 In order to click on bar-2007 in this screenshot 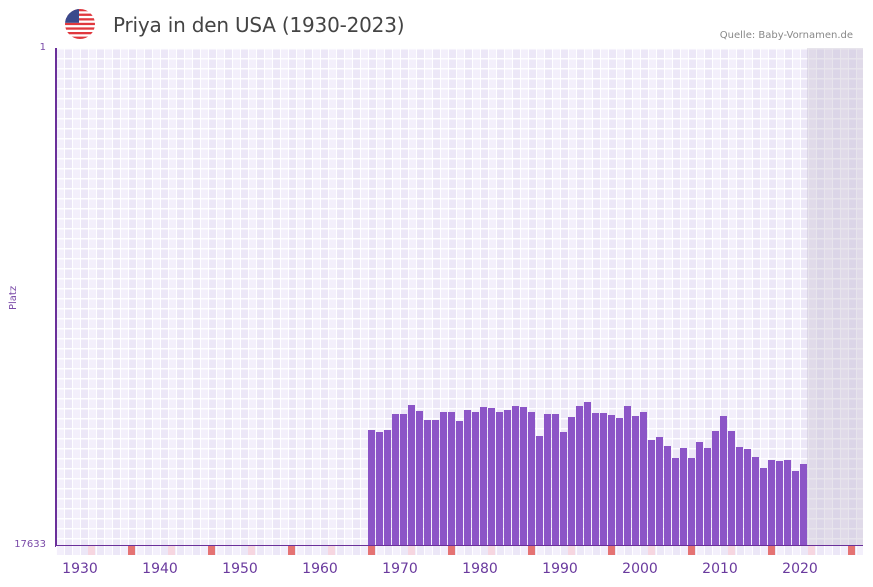, I will do `click(683, 496)`.